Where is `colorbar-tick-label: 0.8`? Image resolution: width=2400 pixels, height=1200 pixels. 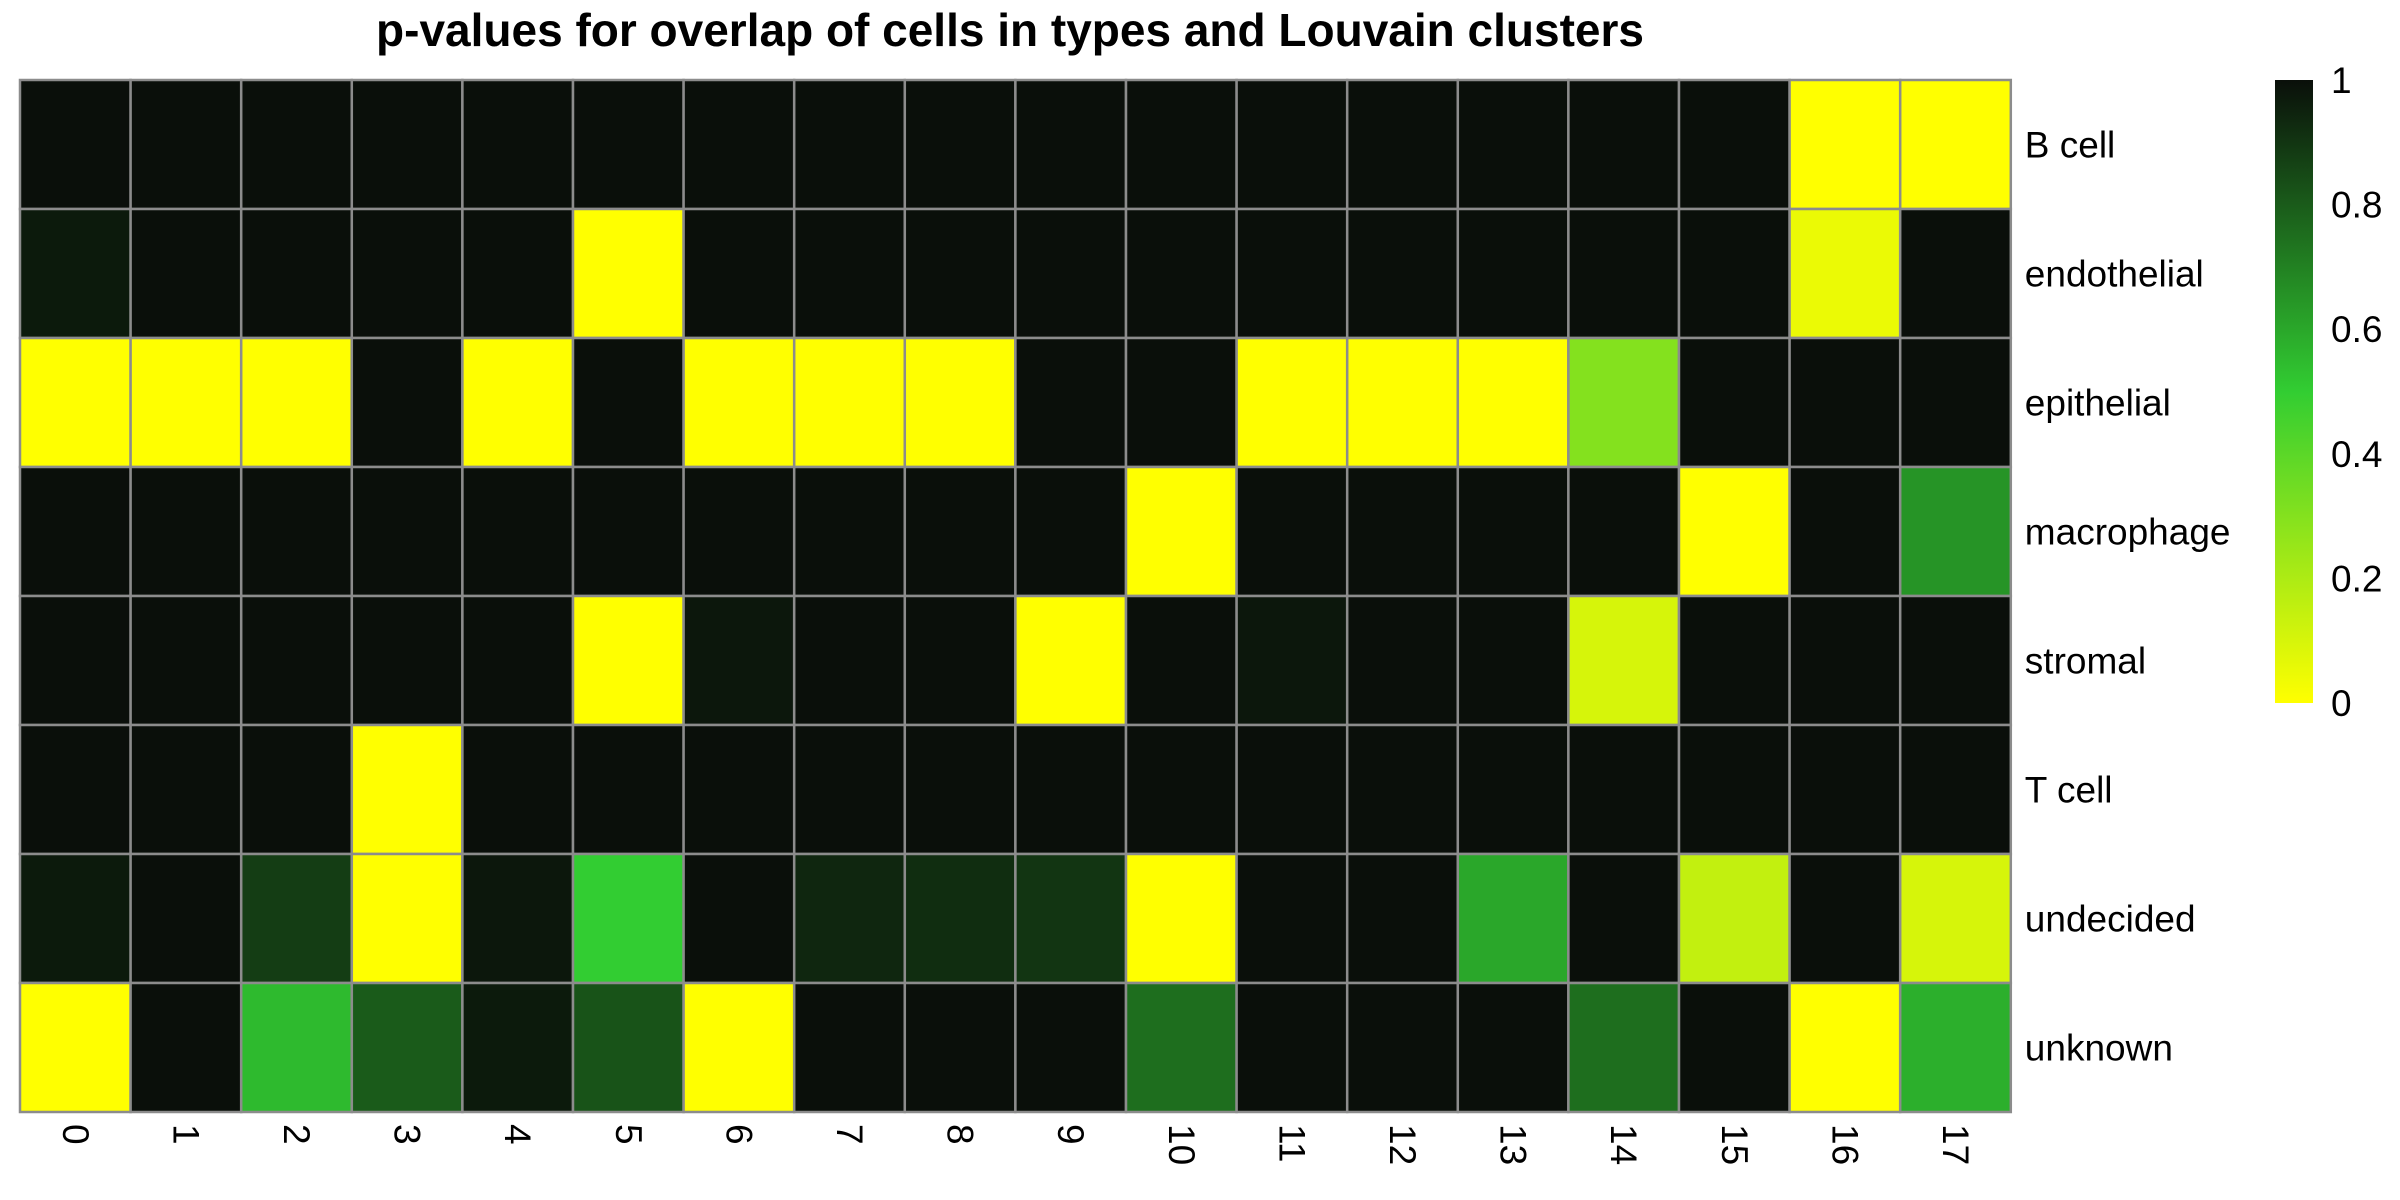
colorbar-tick-label: 0.8 is located at coordinates (2356, 205).